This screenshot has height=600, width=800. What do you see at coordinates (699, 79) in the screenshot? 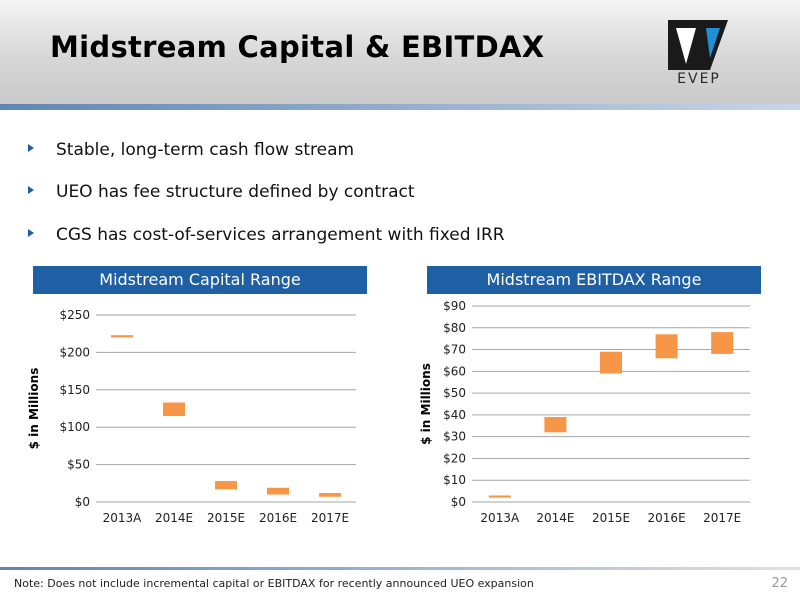
I see `logo-text: EVEP` at bounding box center [699, 79].